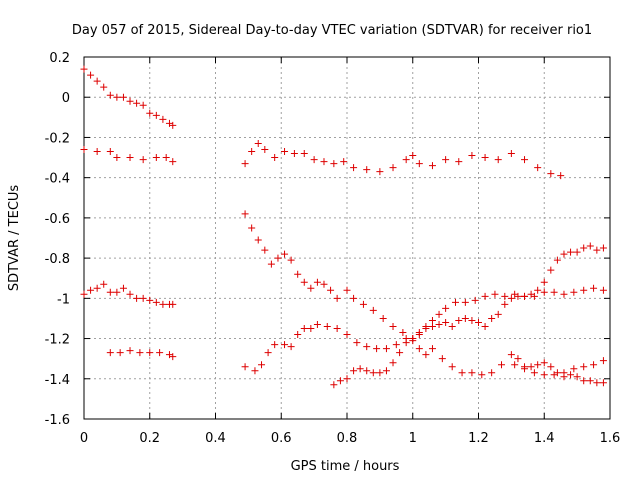  Describe the element at coordinates (57, 179) in the screenshot. I see `y-tick-label: -0.4` at that location.